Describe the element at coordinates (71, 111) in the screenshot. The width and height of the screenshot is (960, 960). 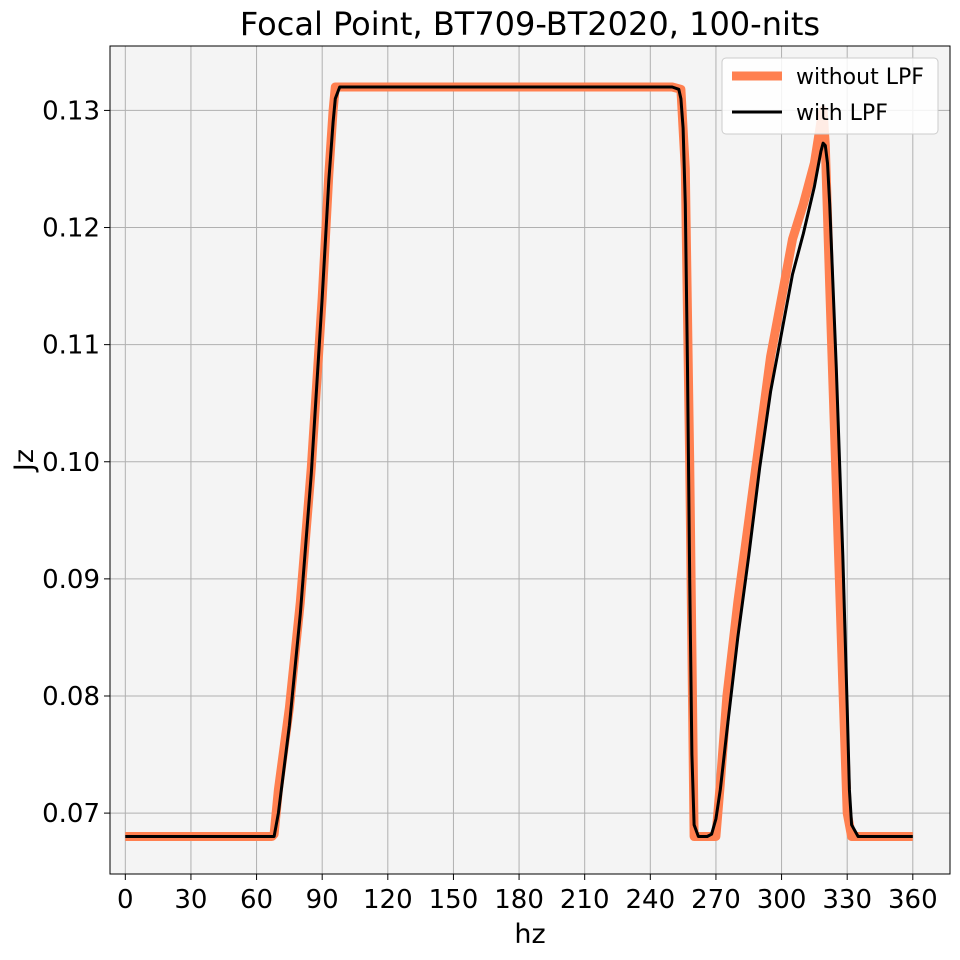
I see `y-tick-label: 0.13` at that location.